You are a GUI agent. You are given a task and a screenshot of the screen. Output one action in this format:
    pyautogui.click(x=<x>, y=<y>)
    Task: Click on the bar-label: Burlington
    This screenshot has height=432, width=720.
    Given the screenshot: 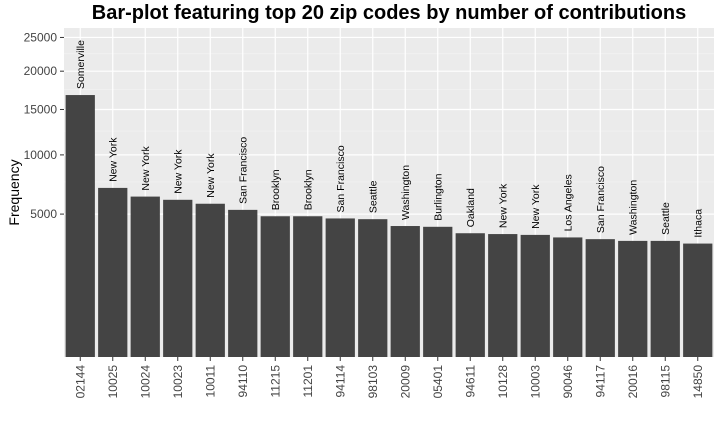 What is the action you would take?
    pyautogui.click(x=439, y=196)
    